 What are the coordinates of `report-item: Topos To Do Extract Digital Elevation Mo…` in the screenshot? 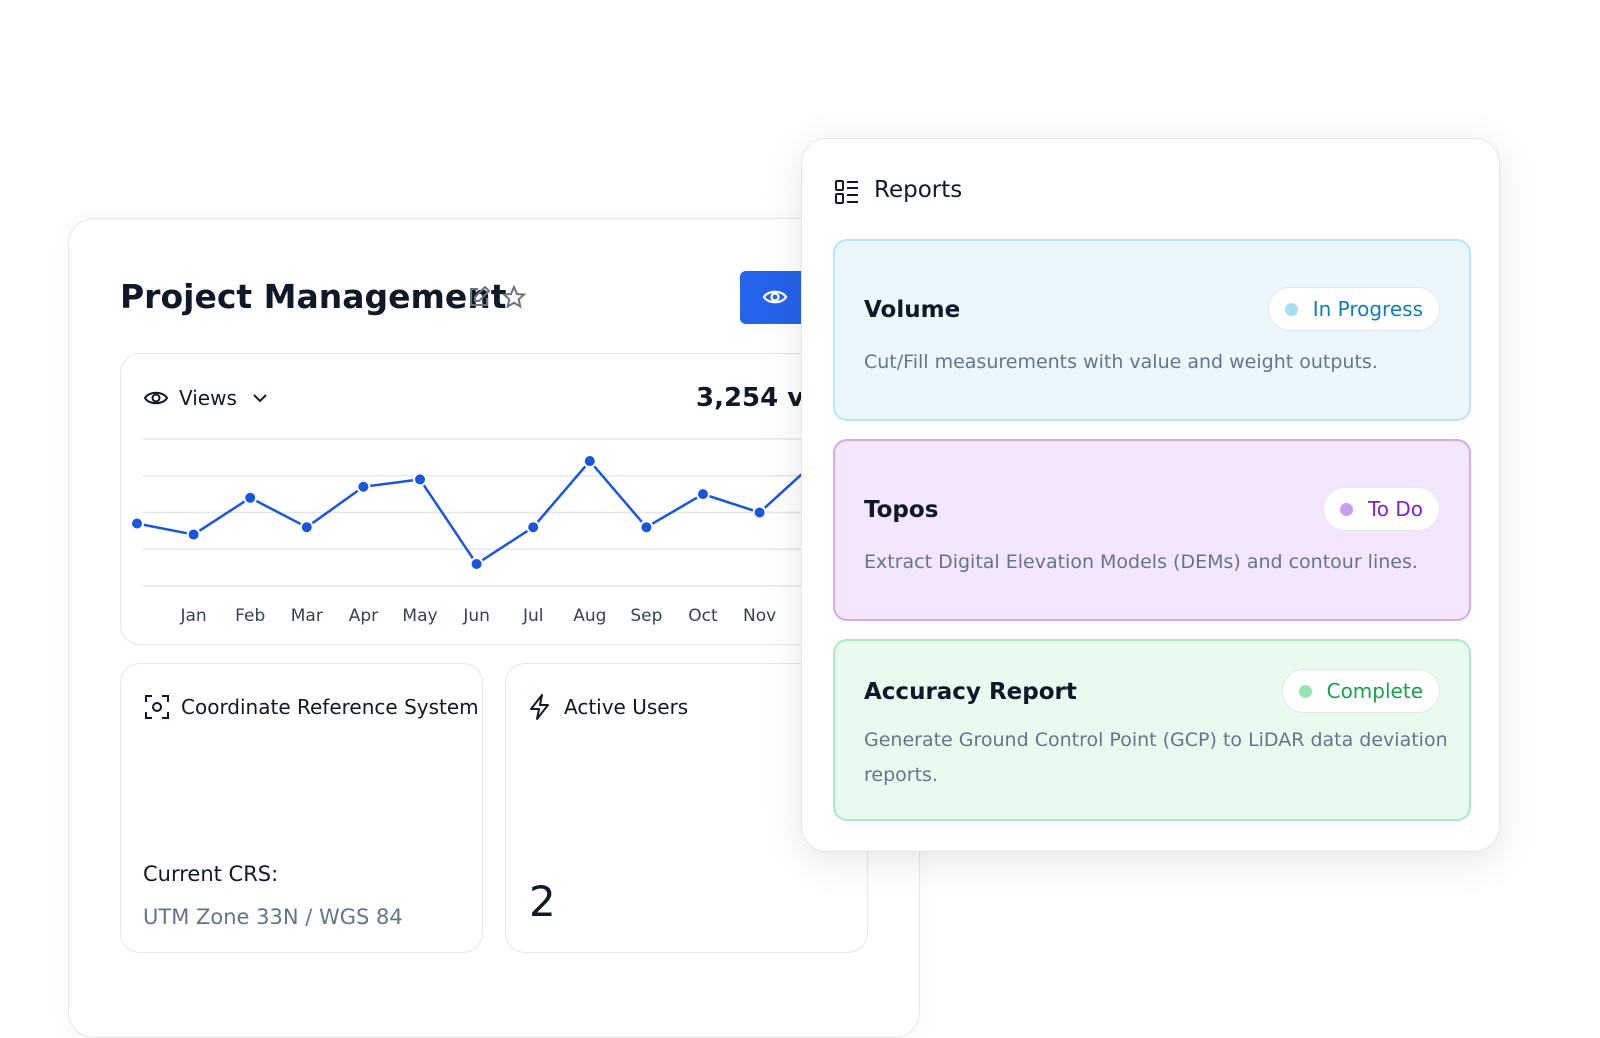 It's located at (1152, 530).